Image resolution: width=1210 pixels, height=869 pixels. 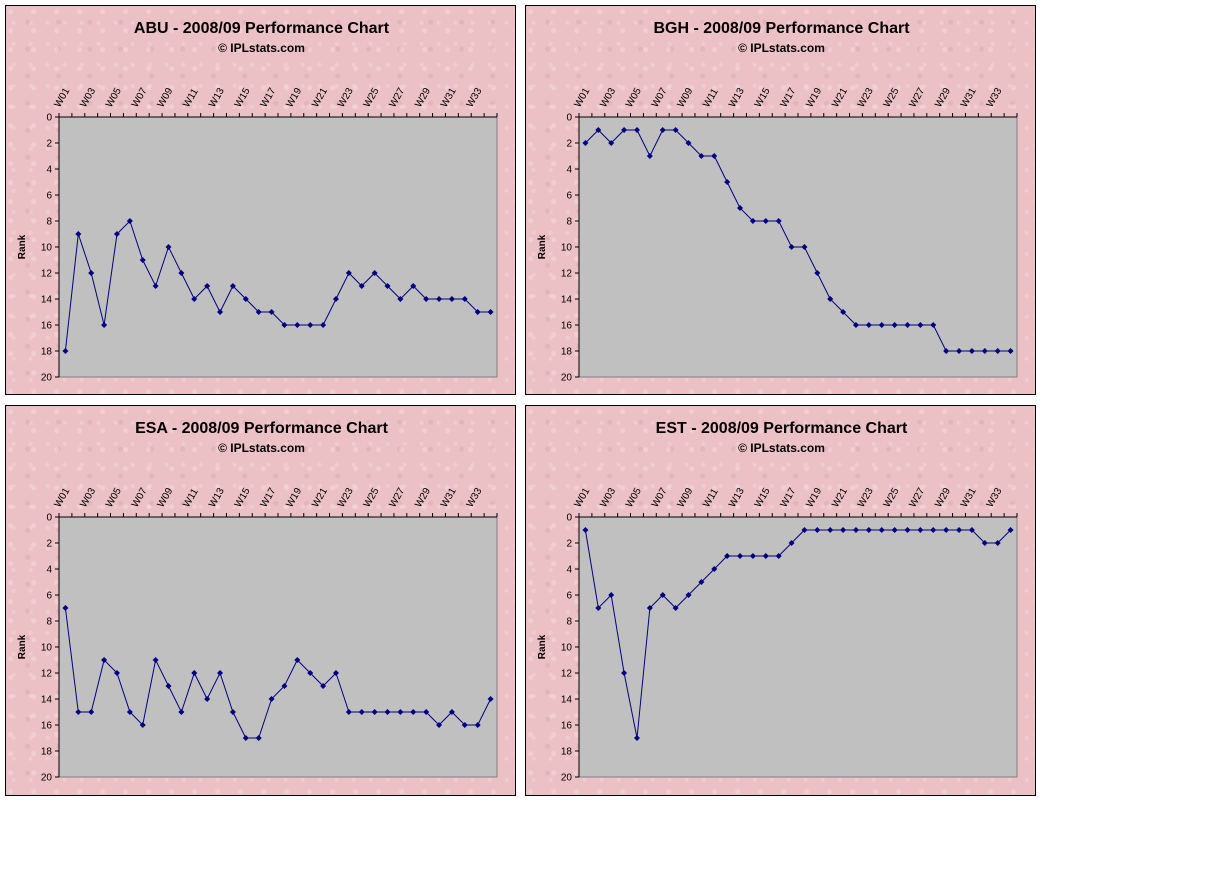 I want to click on y-tick-label: 20, so click(x=47, y=778).